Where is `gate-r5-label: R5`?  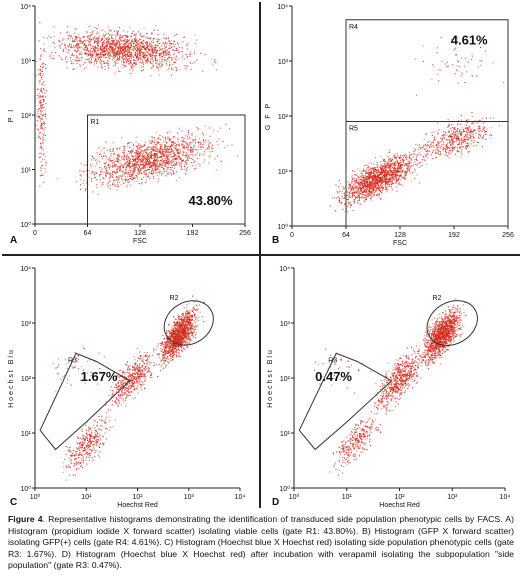
gate-r5-label: R5 is located at coordinates (353, 129).